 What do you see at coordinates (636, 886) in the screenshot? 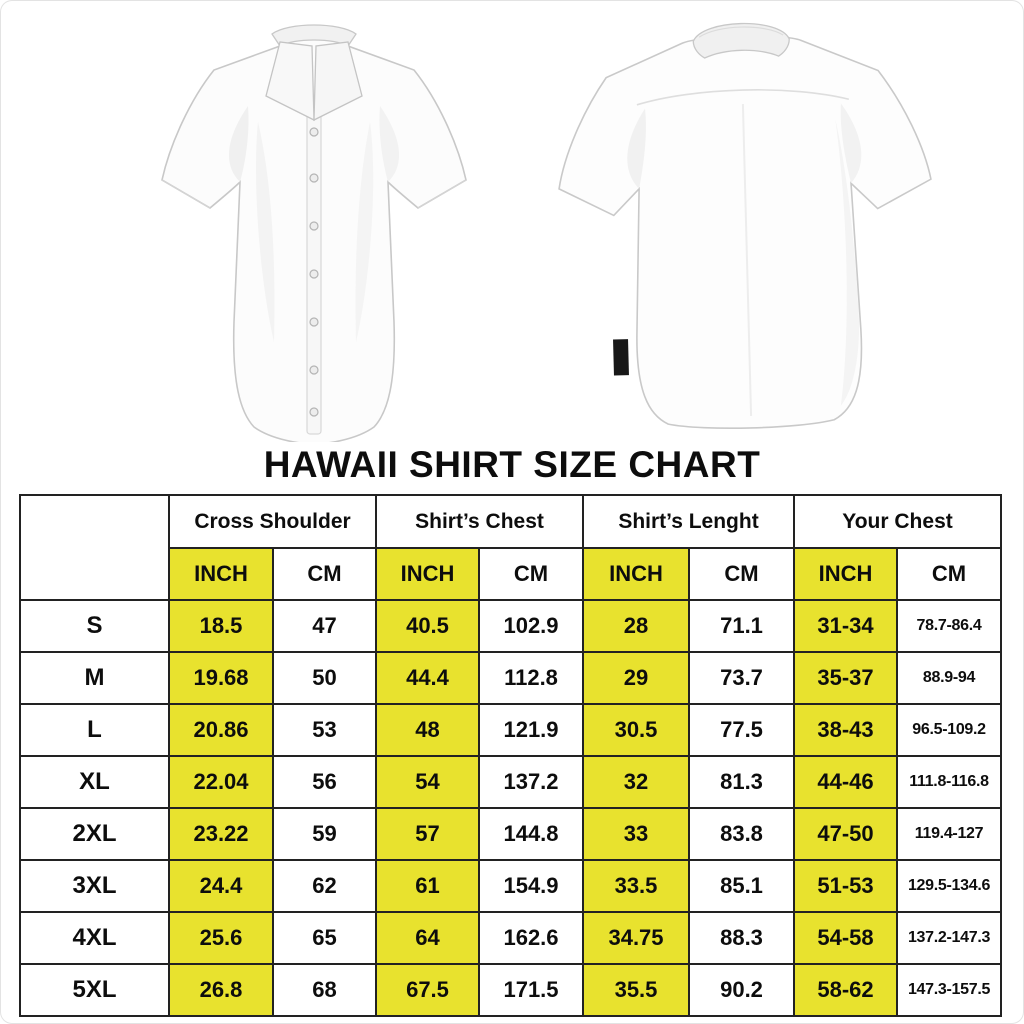
I see `inch-value-cell: 33.5` at bounding box center [636, 886].